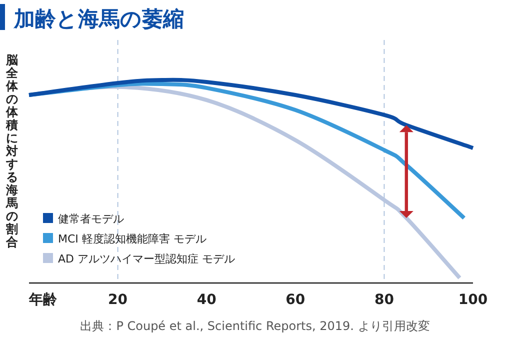 The image size is (511, 338). Describe the element at coordinates (473, 300) in the screenshot. I see `x-tick-label: 100` at that location.